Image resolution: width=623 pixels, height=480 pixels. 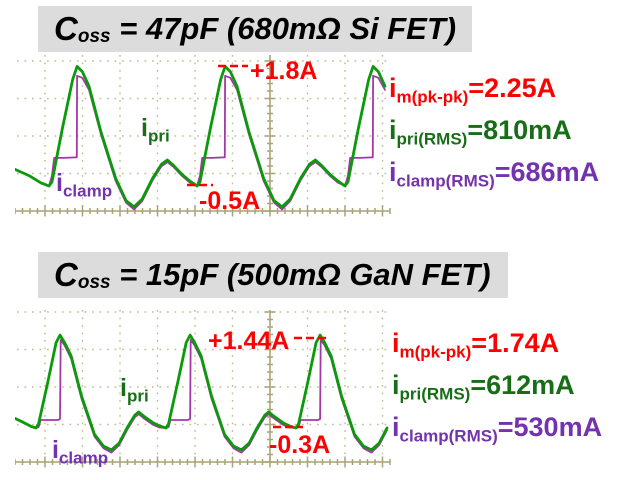 I want to click on measurement-im-pkpk-gan: im(pk-pk)=1.74A, so click(x=497, y=344).